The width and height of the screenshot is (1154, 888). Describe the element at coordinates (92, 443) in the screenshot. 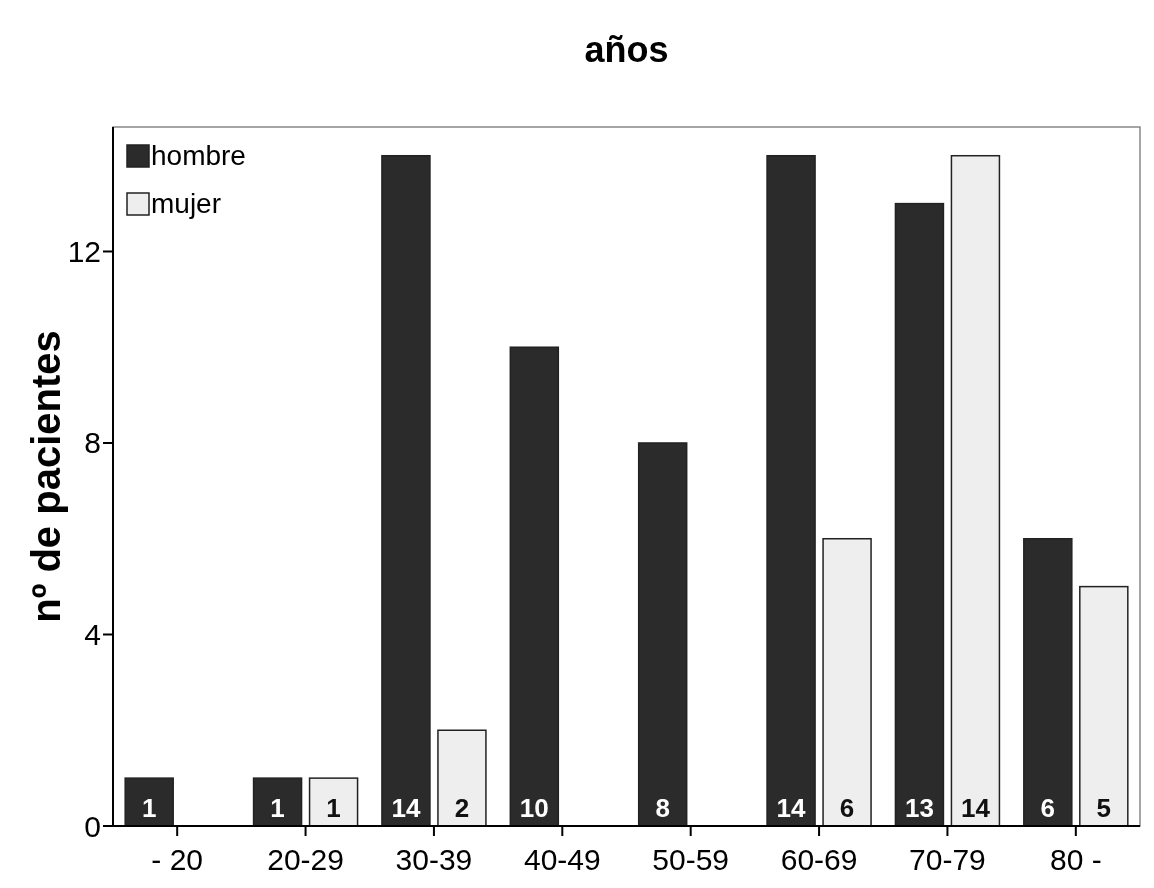

I see `y-tick-label: 8` at that location.